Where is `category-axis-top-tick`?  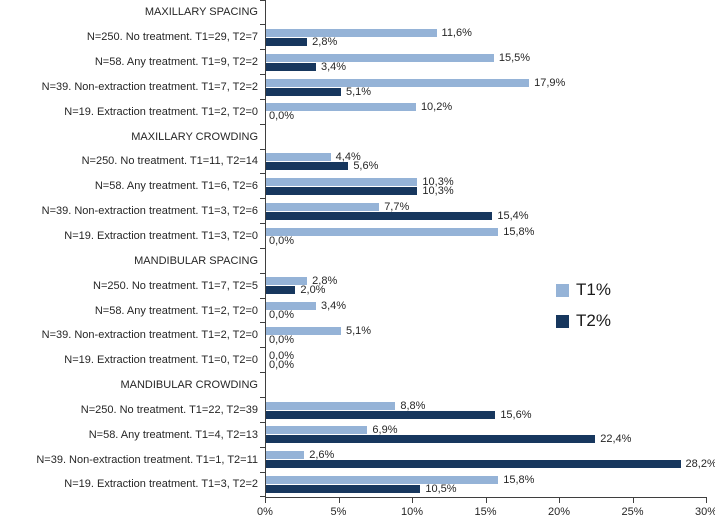 category-axis-top-tick is located at coordinates (262, 0).